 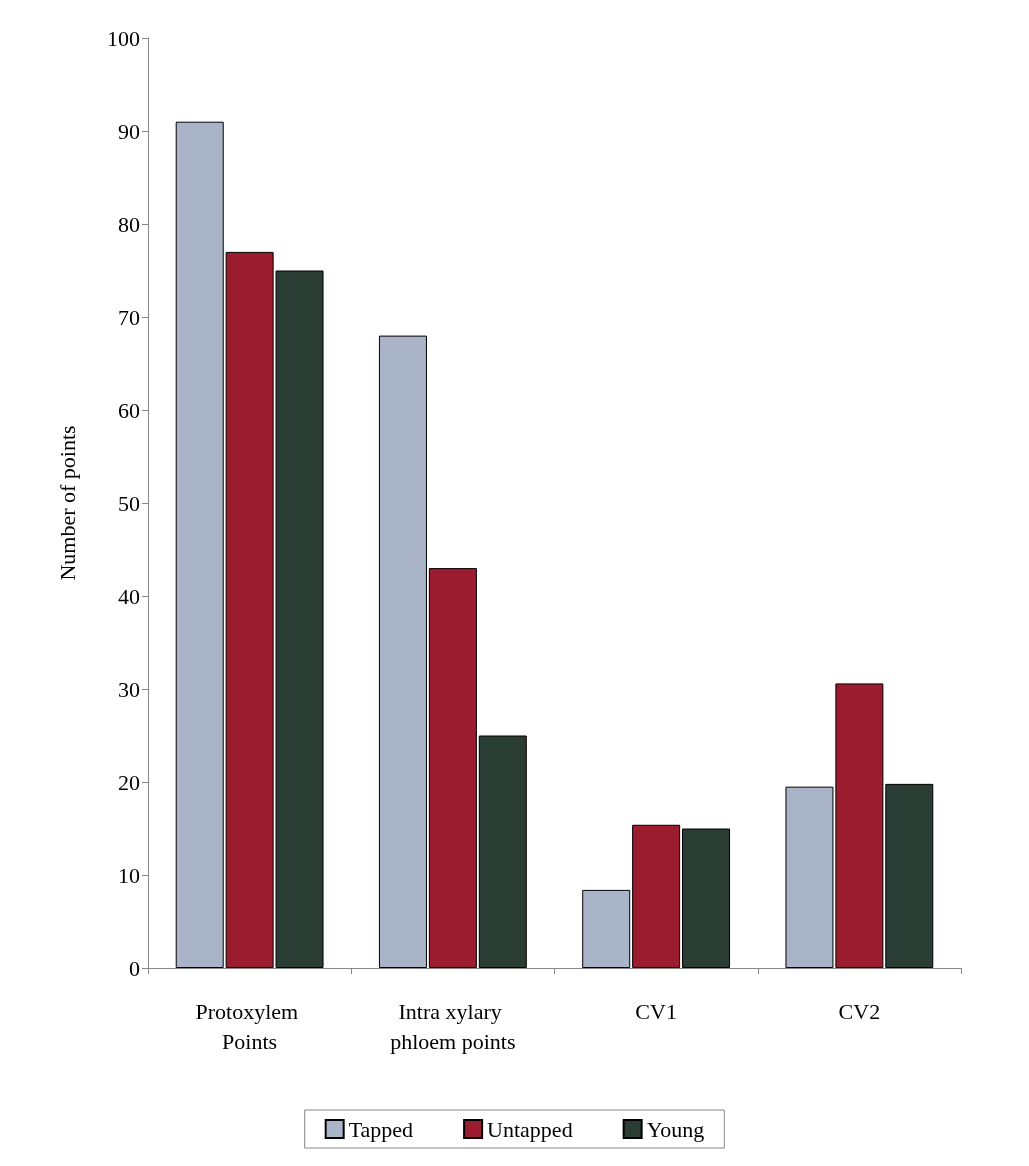 What do you see at coordinates (129, 317) in the screenshot?
I see `y-tick-label: 70` at bounding box center [129, 317].